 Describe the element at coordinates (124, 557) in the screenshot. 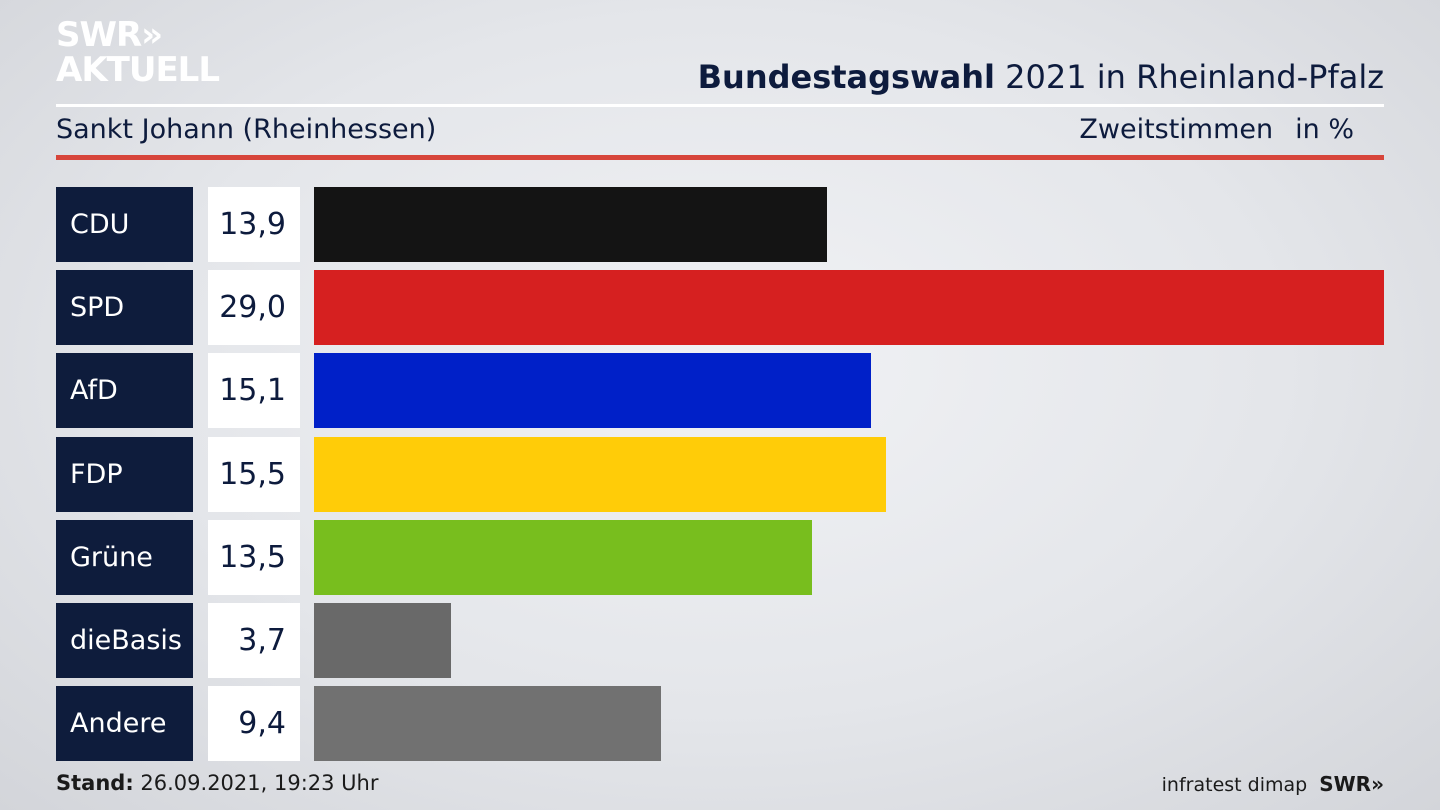

I see `party-label: Grüne` at that location.